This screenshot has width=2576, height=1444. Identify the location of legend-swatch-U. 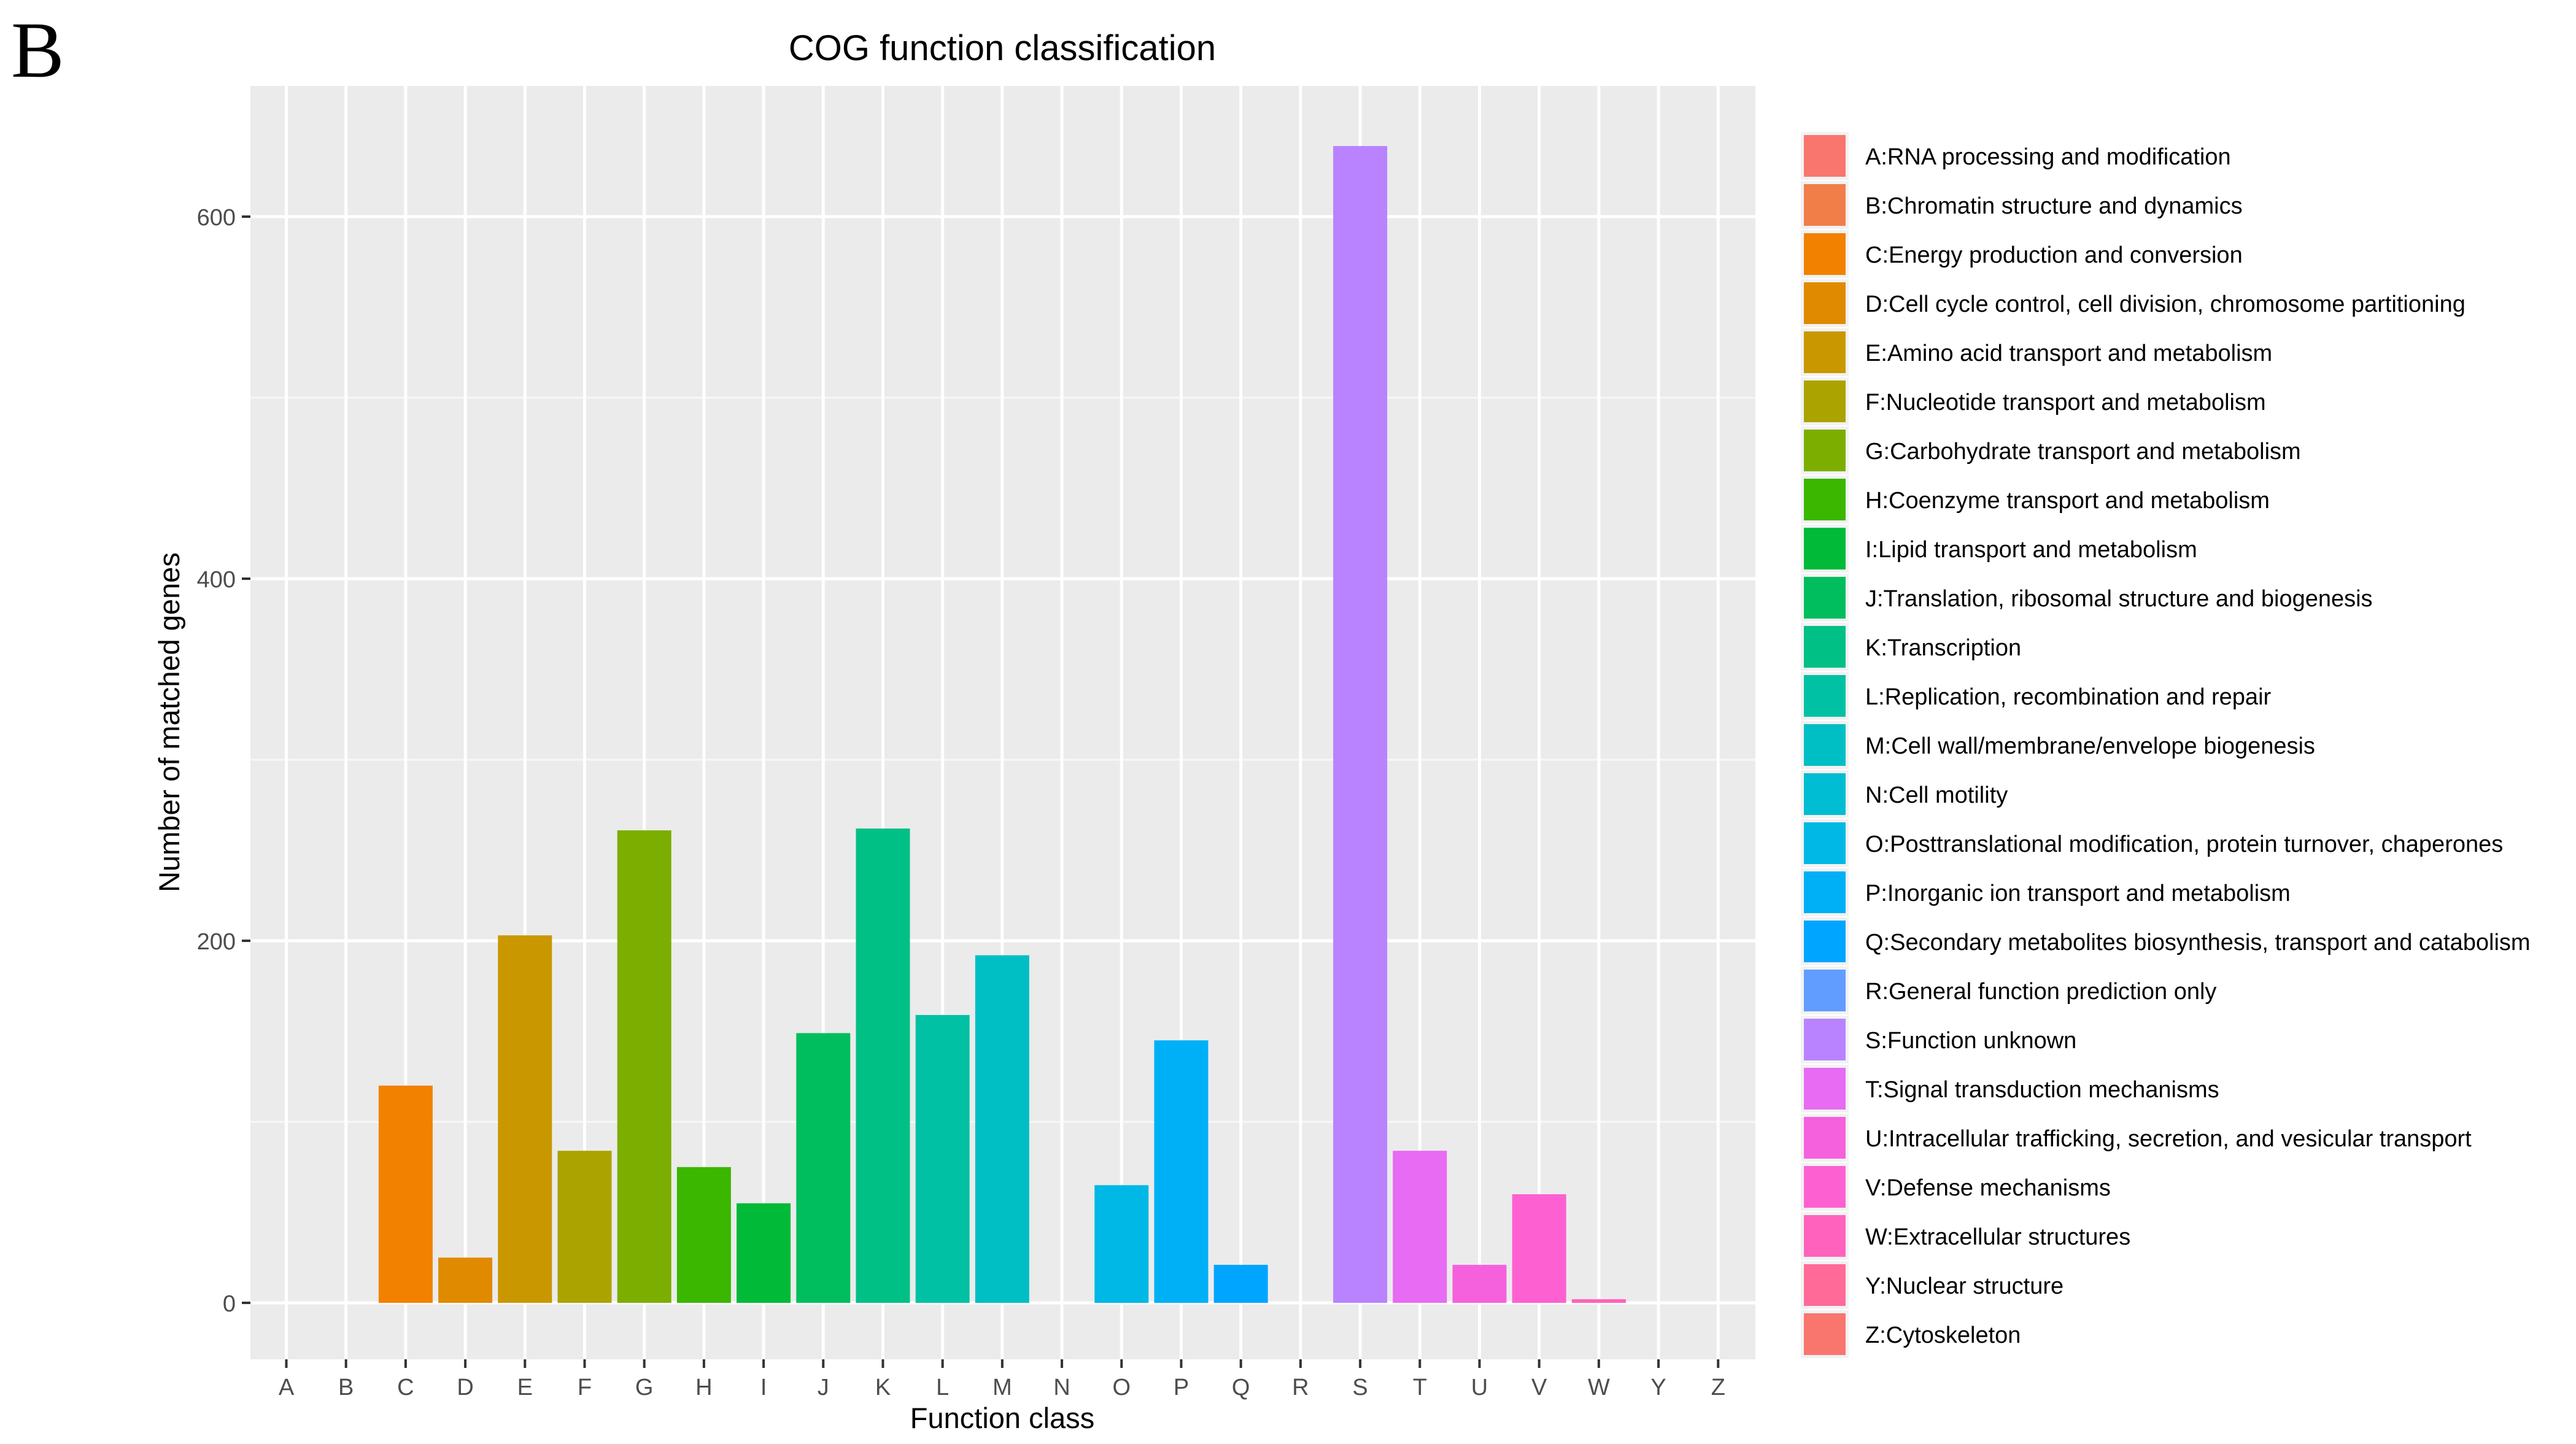
(1825, 1138).